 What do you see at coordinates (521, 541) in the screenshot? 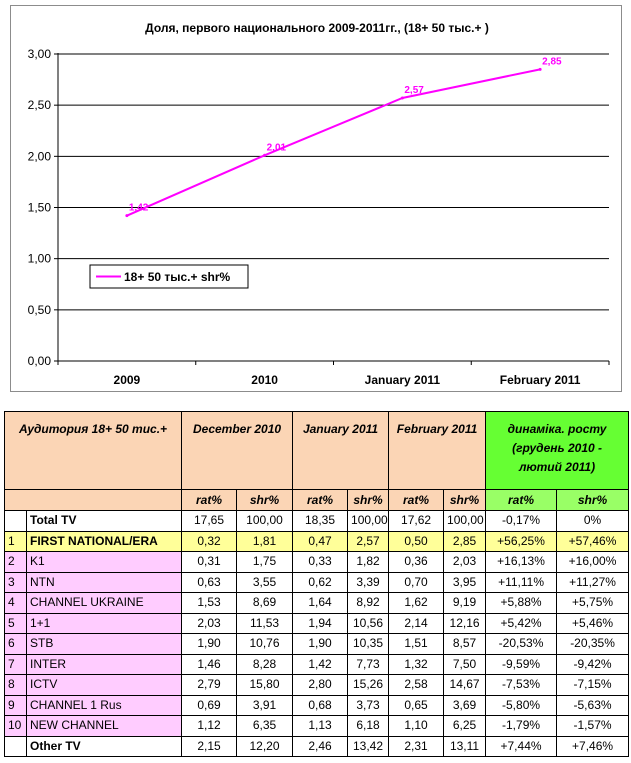
I see `dynamics-cell: +56,25%` at bounding box center [521, 541].